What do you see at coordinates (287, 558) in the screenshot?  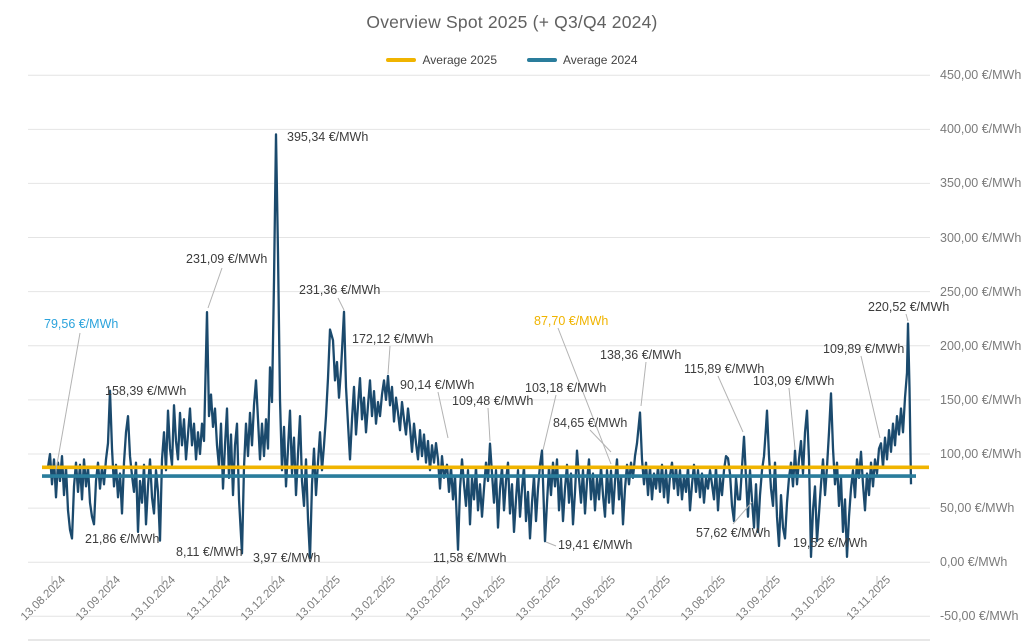 I see `data-annotation: 3,97 €/MWh` at bounding box center [287, 558].